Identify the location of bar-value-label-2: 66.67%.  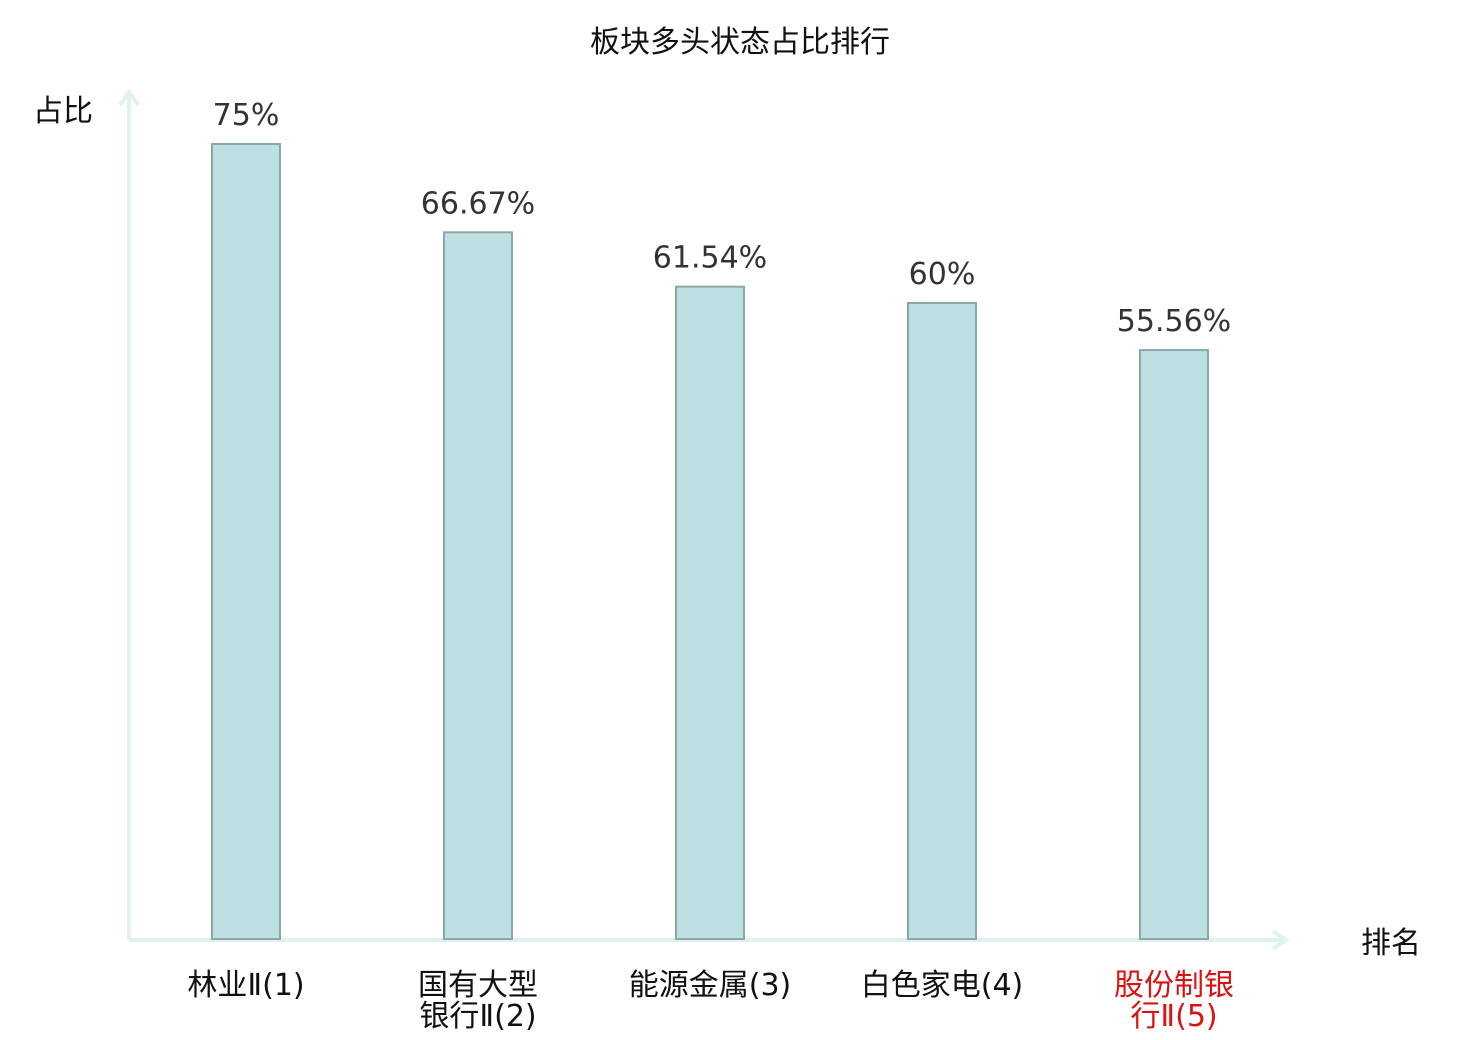
(478, 203).